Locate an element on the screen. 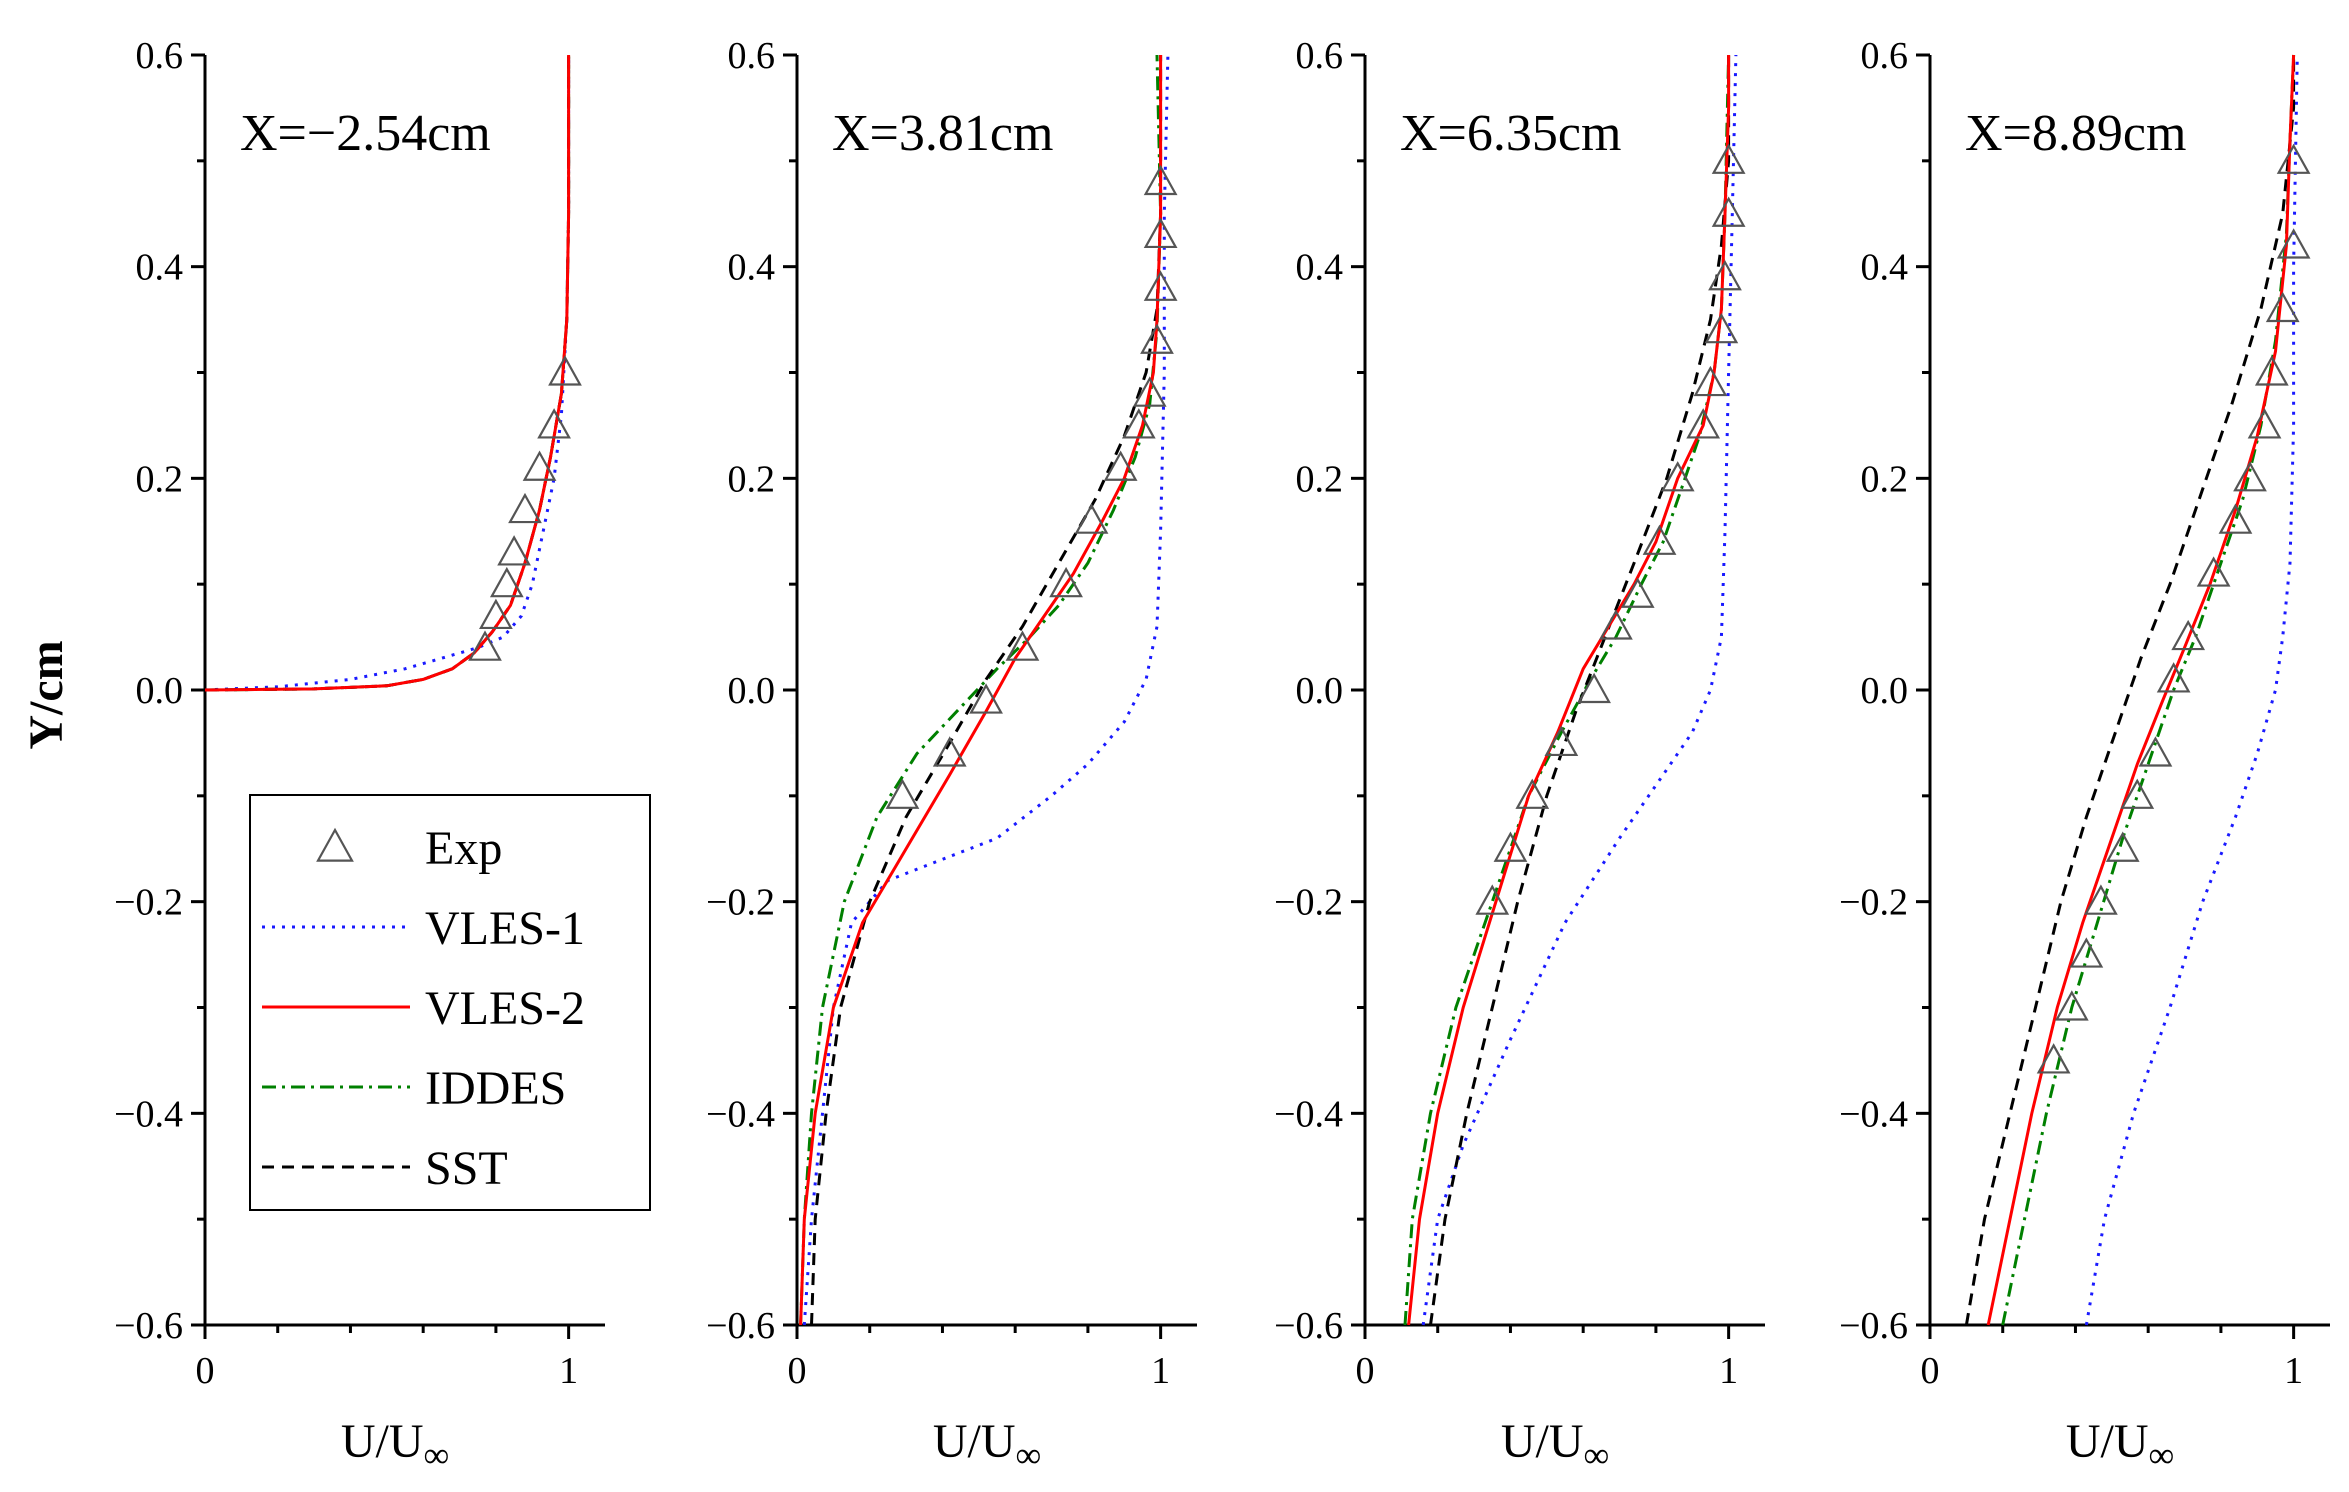  panel-title: X=6.35cm is located at coordinates (1510, 133).